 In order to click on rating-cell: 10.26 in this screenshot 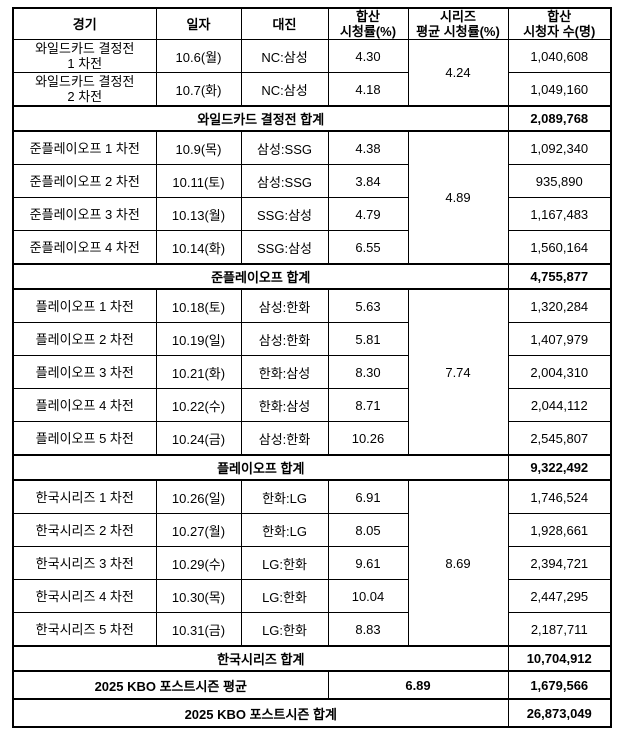, I will do `click(368, 438)`.